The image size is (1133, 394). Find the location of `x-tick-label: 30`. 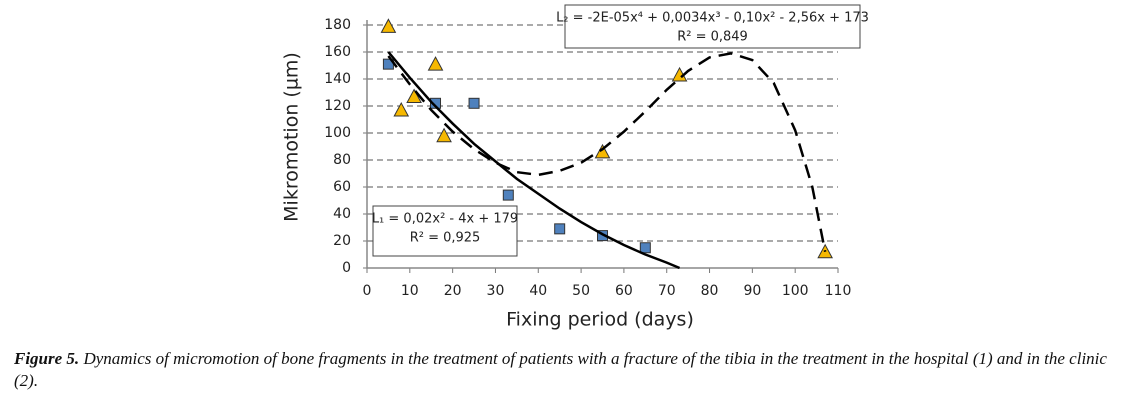

x-tick-label: 30 is located at coordinates (496, 291).